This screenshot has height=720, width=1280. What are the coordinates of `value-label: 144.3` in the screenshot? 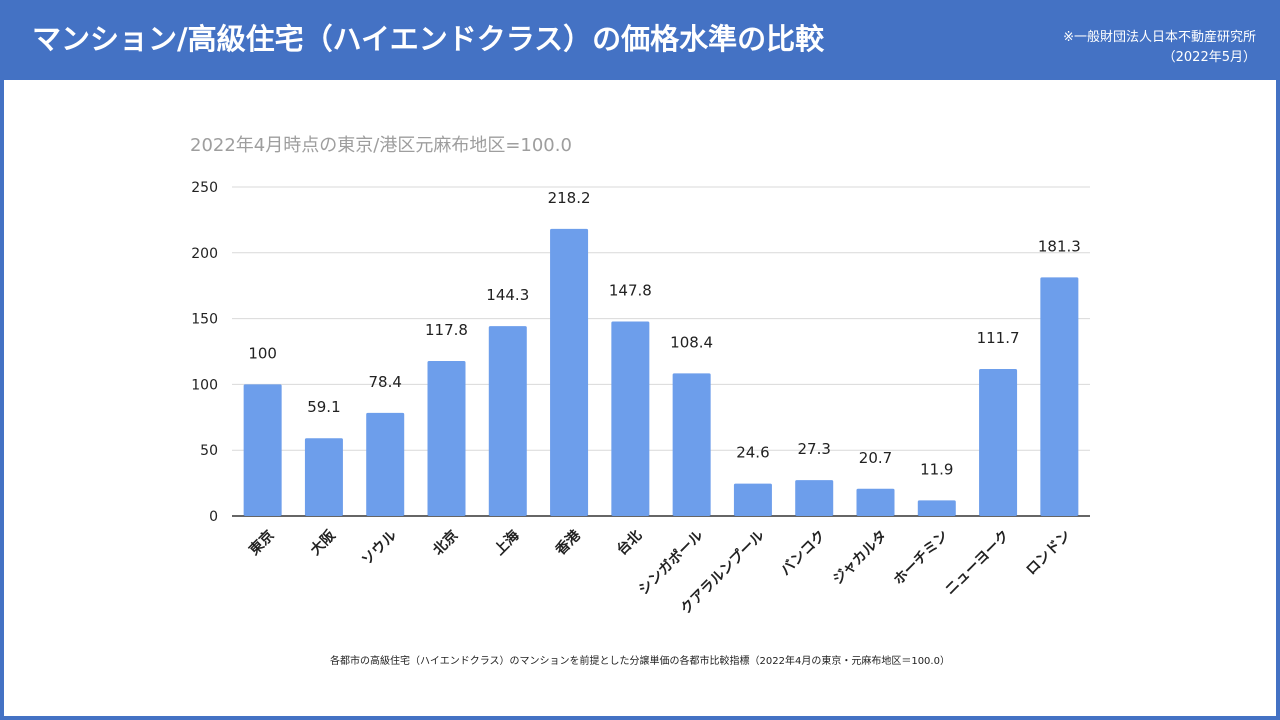 It's located at (507, 295).